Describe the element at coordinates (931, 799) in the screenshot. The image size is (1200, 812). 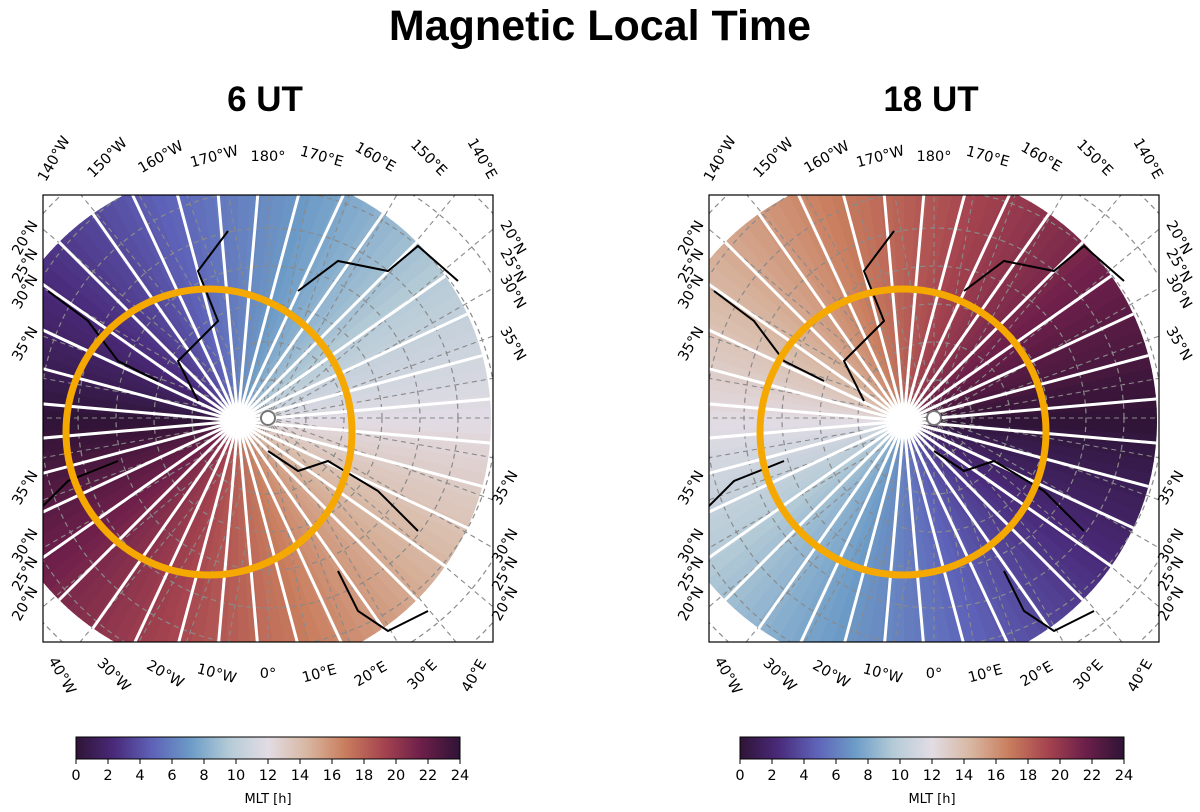
I see `colorbar-label: MLT [h]` at that location.